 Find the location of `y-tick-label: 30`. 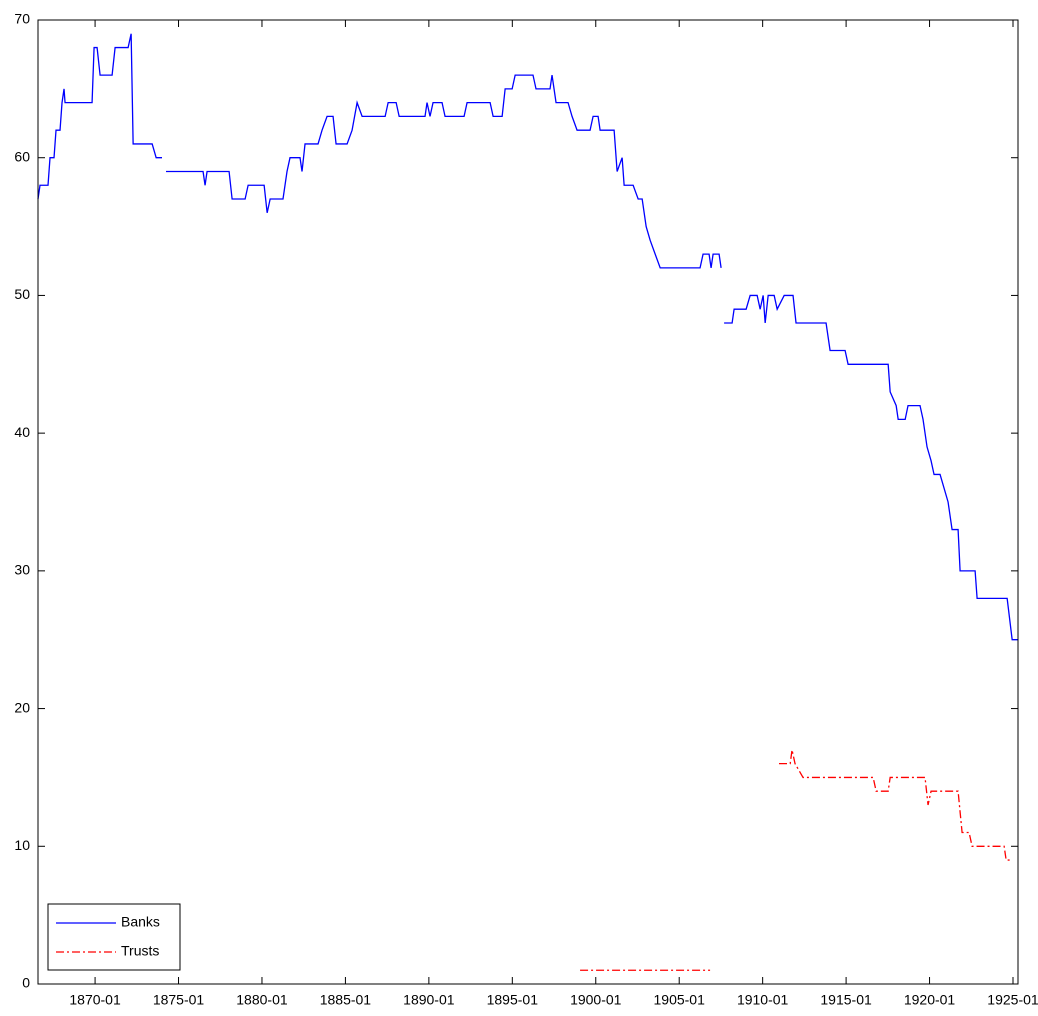

y-tick-label: 30 is located at coordinates (22, 570).